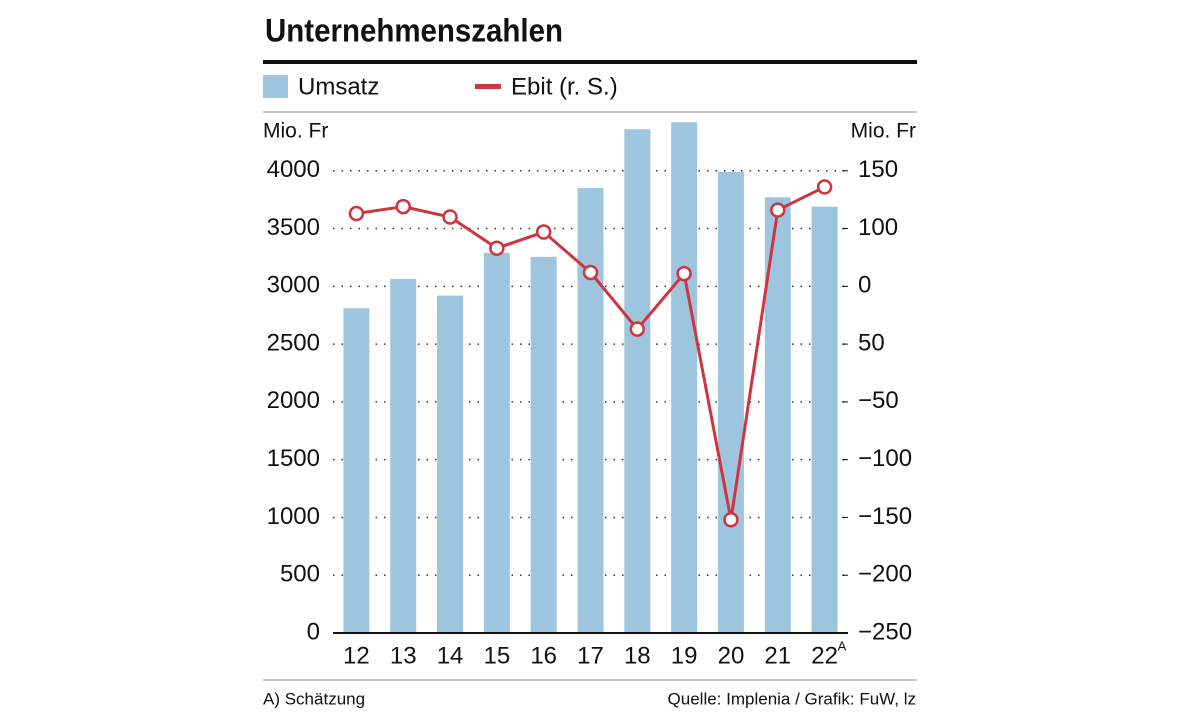 The height and width of the screenshot is (713, 1179). Describe the element at coordinates (293, 516) in the screenshot. I see `y-tick-label: 1000` at that location.